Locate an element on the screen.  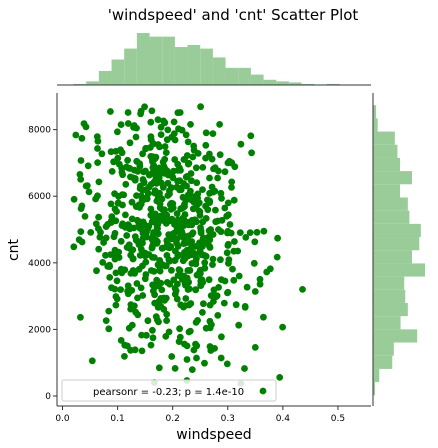
y-tick-label: 6000 is located at coordinates (39, 197).